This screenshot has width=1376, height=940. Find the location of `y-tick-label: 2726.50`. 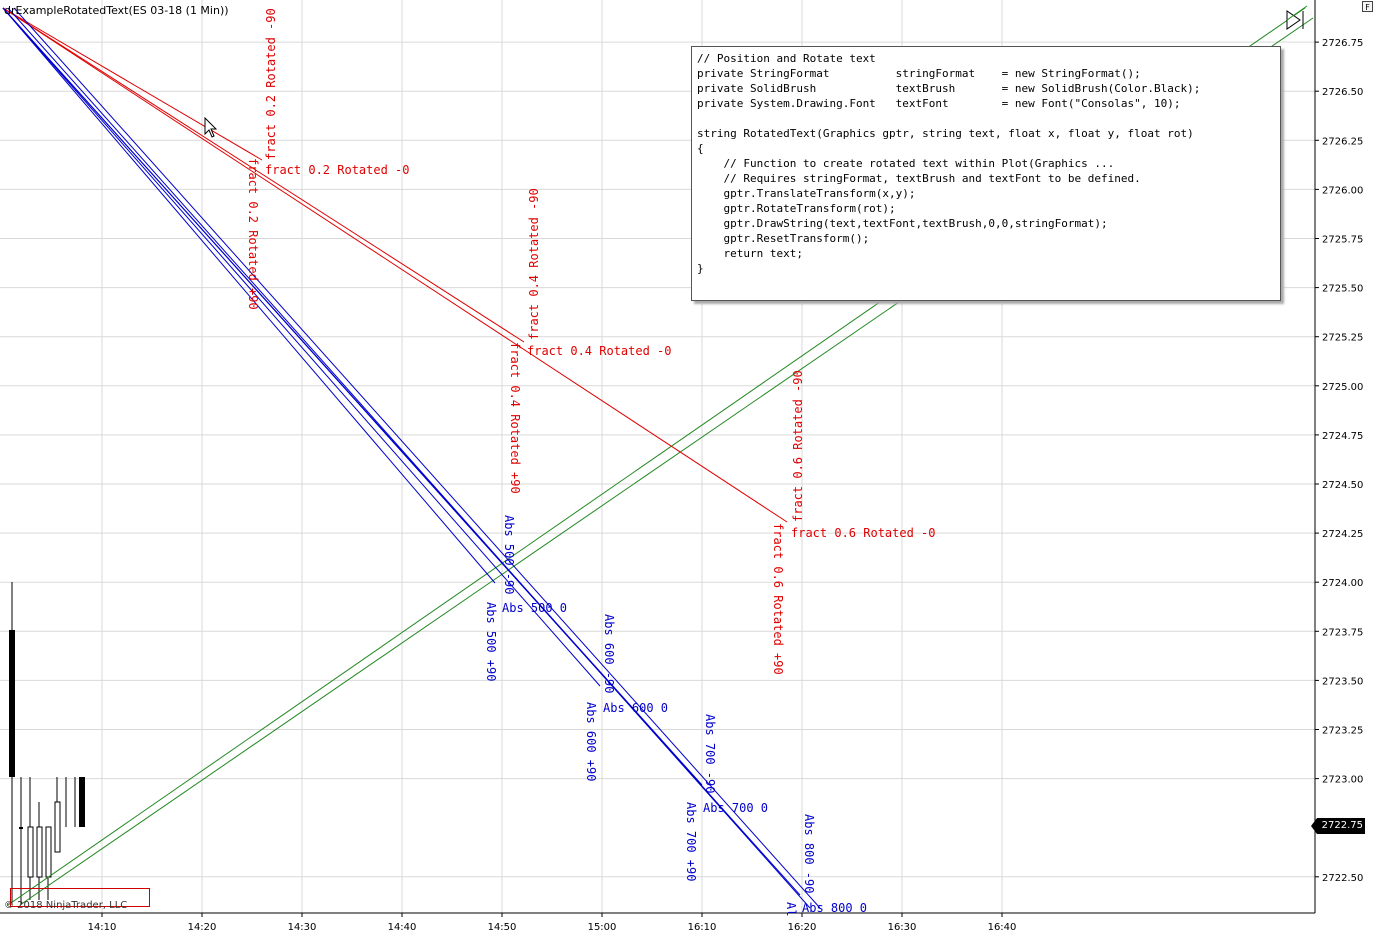

y-tick-label: 2726.50 is located at coordinates (1342, 92).